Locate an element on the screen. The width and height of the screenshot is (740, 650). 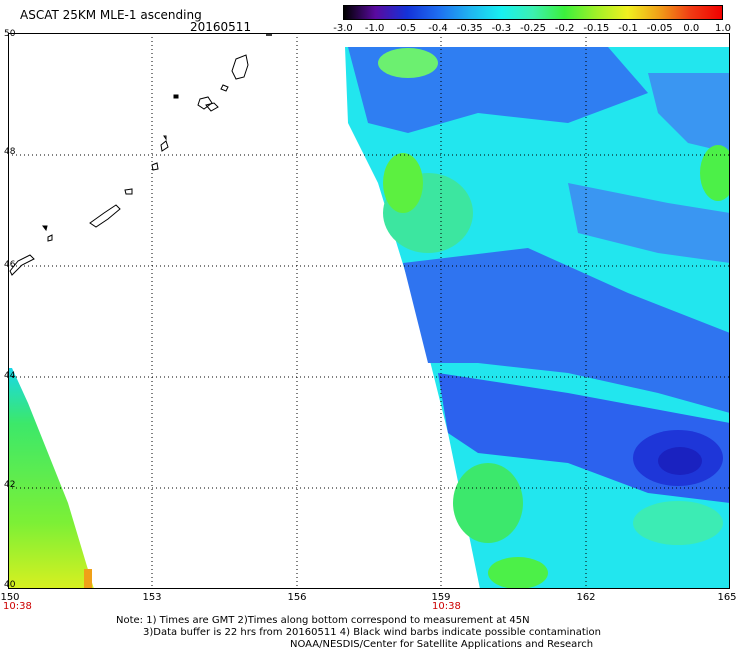
lon-label: 150 is located at coordinates (10, 597).